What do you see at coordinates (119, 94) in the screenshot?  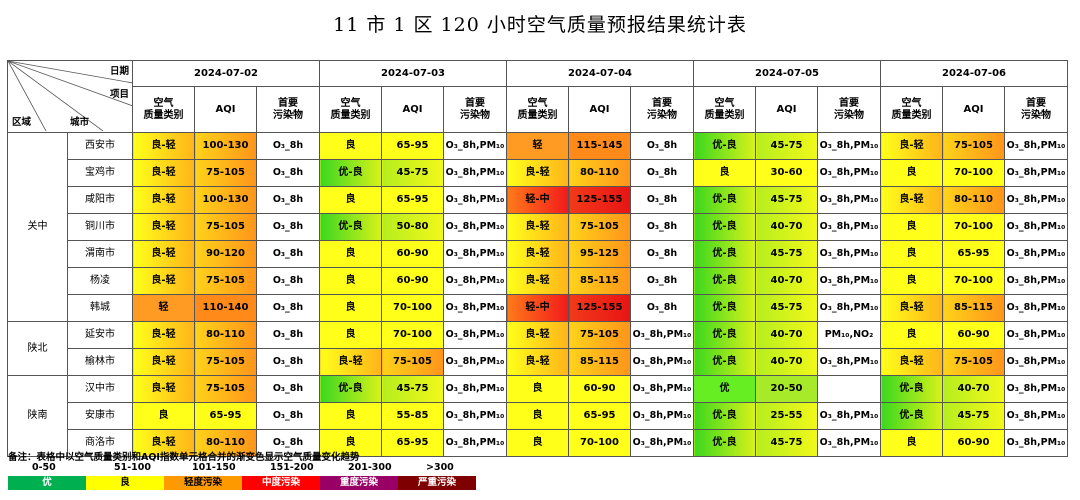 I see `corner-item-label: 项目` at bounding box center [119, 94].